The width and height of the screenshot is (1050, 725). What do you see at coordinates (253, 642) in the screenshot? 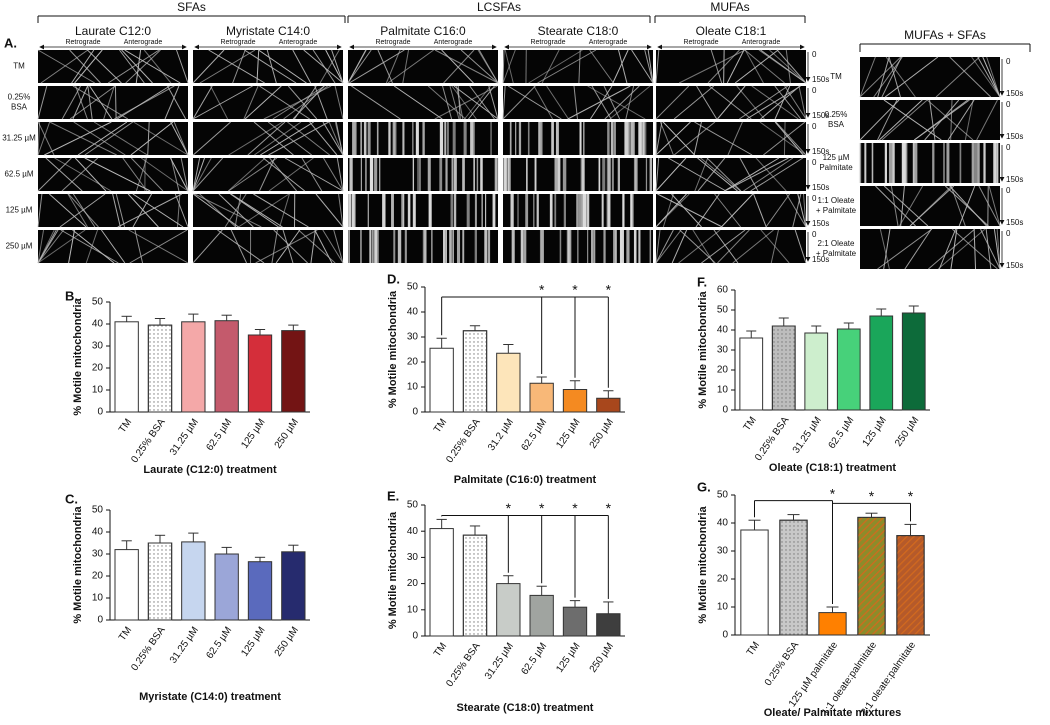
I see `x-tick-label: 125 µM` at bounding box center [253, 642].